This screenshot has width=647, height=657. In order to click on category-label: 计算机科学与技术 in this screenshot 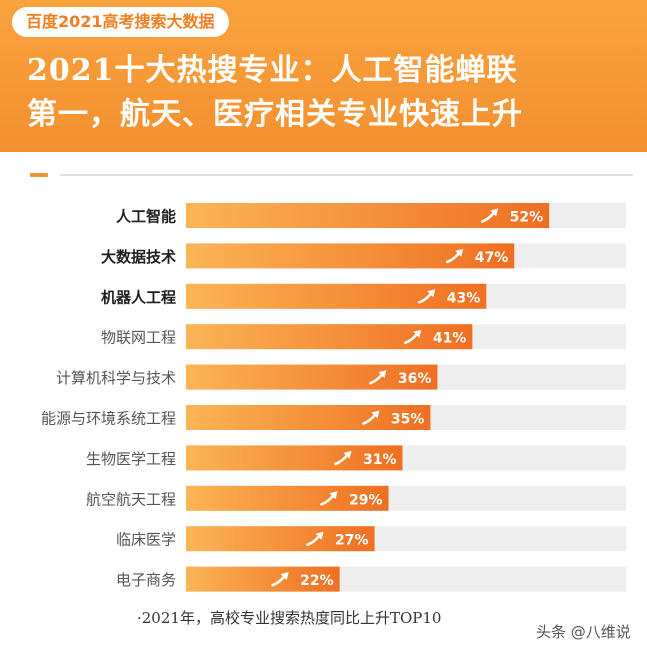, I will do `click(116, 378)`.